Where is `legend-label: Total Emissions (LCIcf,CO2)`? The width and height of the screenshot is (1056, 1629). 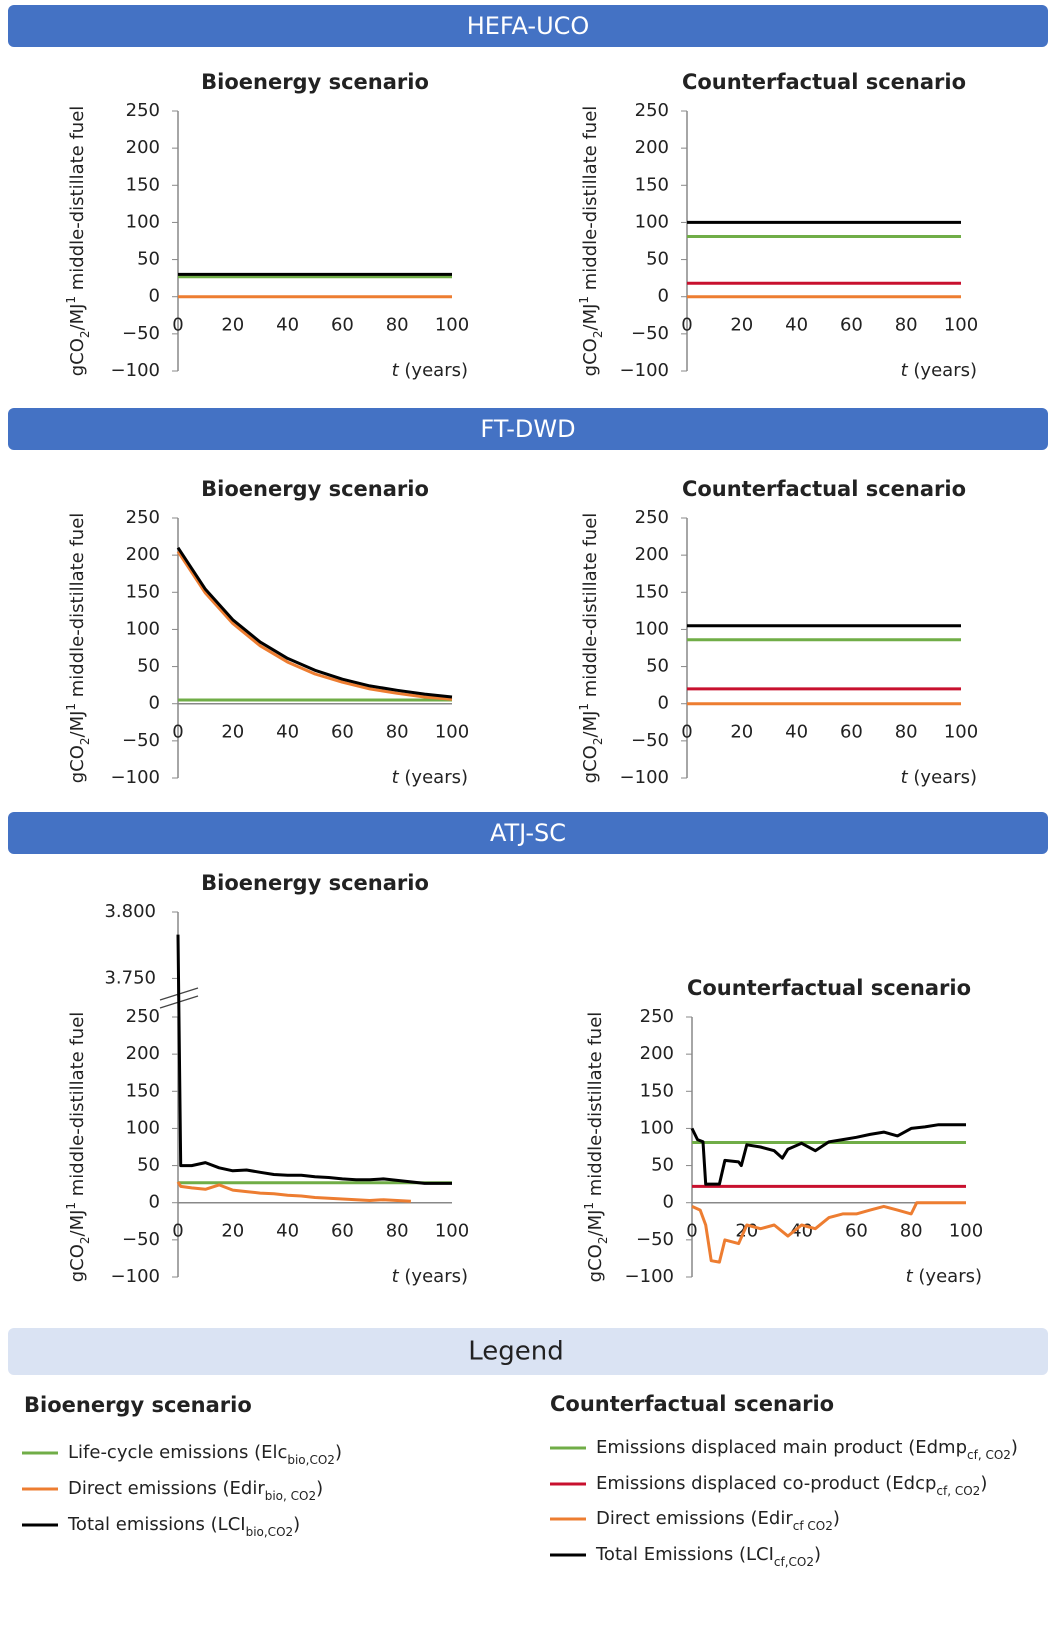
legend-label: Total Emissions (LCIcf,CO2) is located at coordinates (708, 1556).